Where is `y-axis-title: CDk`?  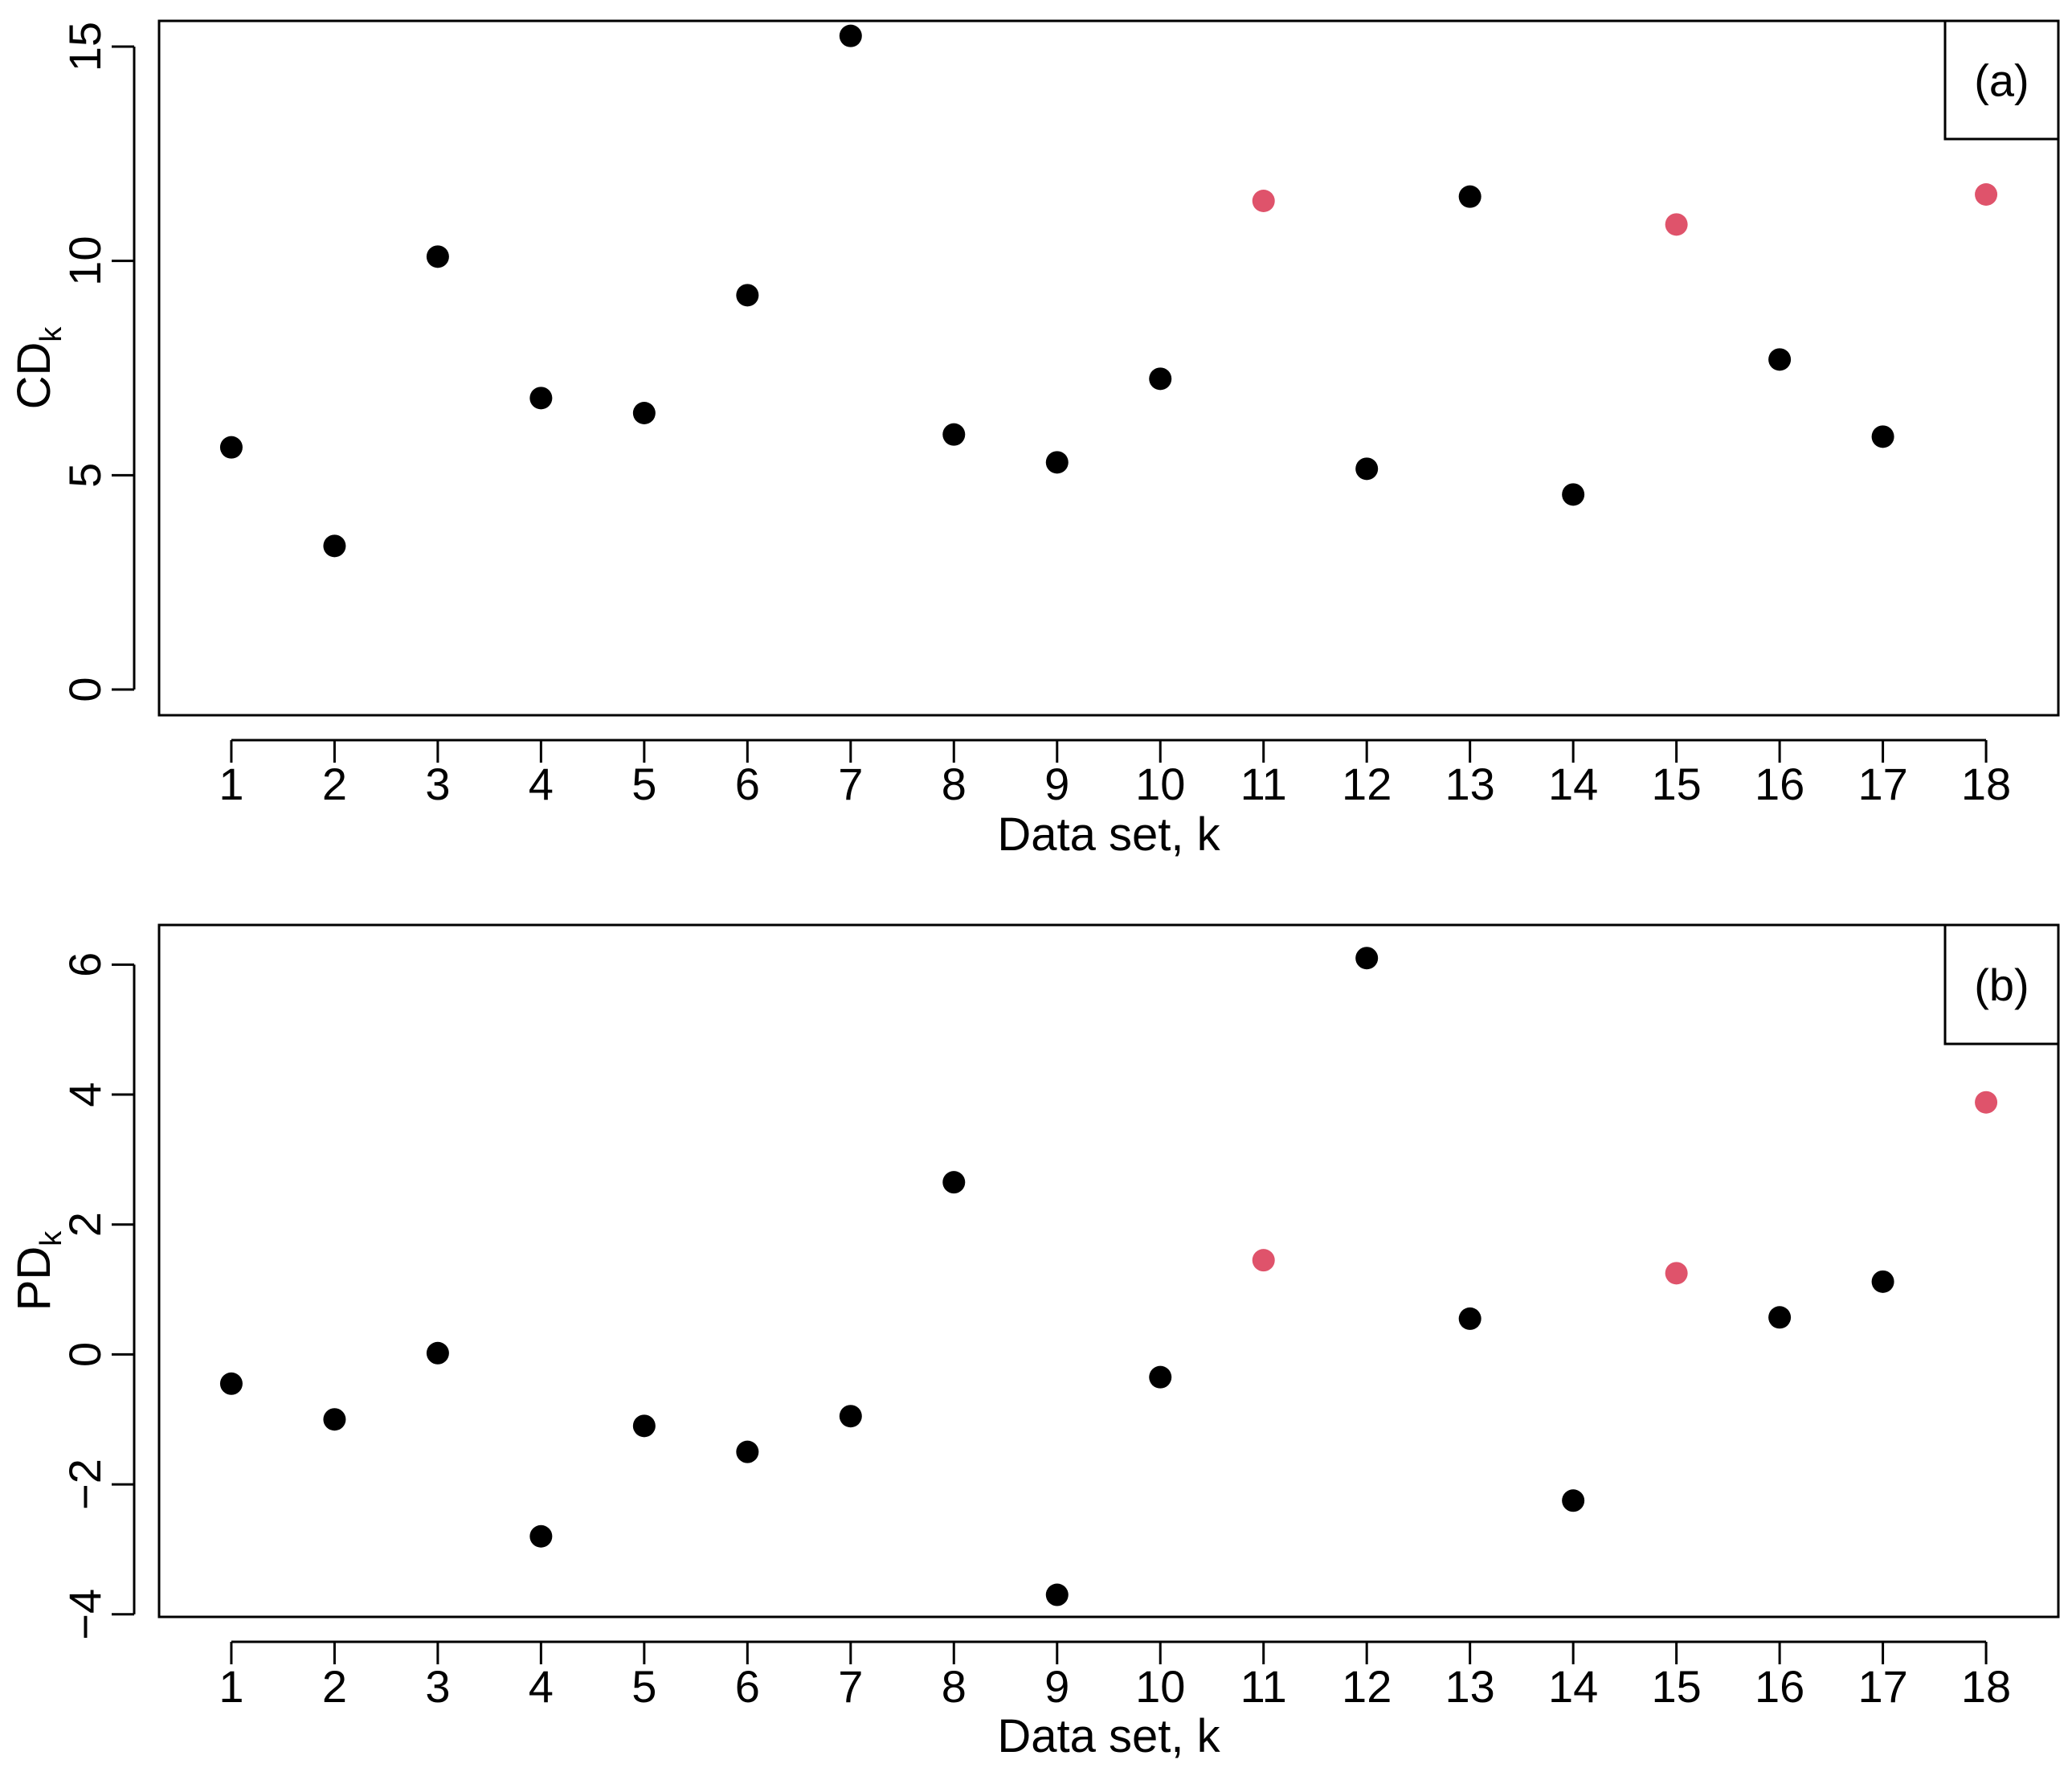 y-axis-title: CDk is located at coordinates (38, 368).